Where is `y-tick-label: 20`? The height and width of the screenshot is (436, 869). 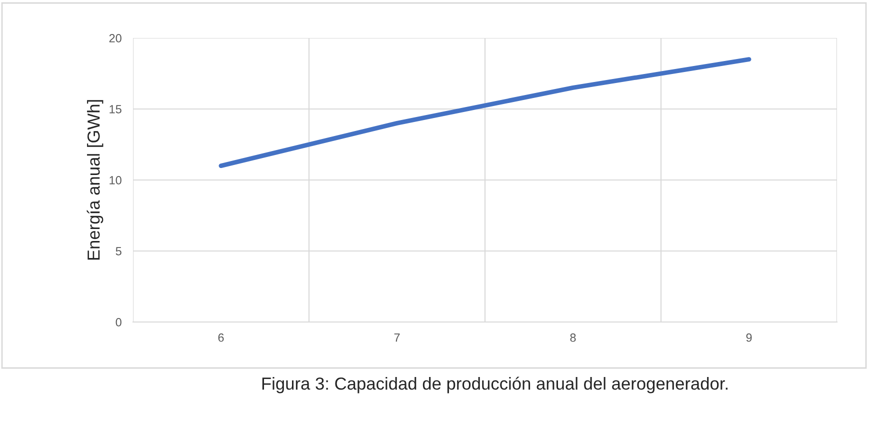 y-tick-label: 20 is located at coordinates (115, 38).